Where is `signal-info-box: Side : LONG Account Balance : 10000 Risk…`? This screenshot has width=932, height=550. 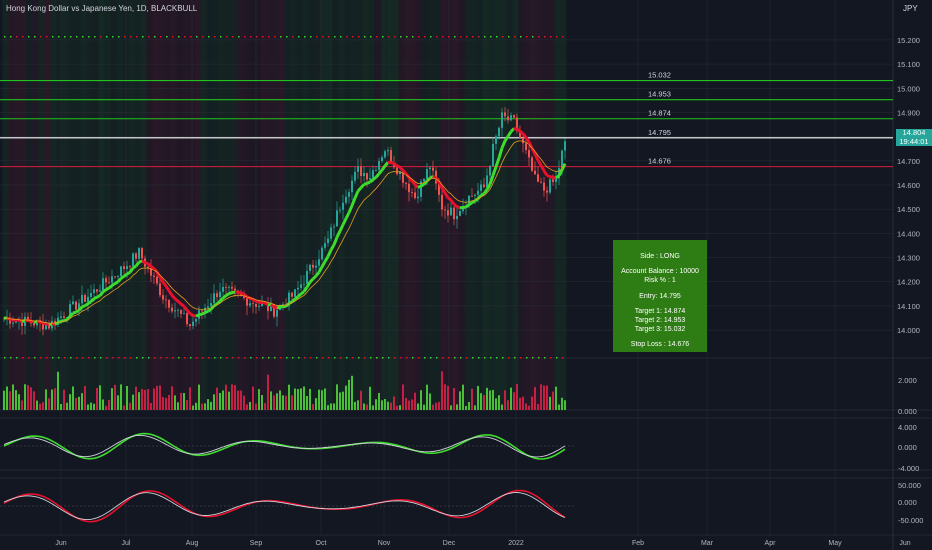
signal-info-box: Side : LONG Account Balance : 10000 Risk… is located at coordinates (660, 296).